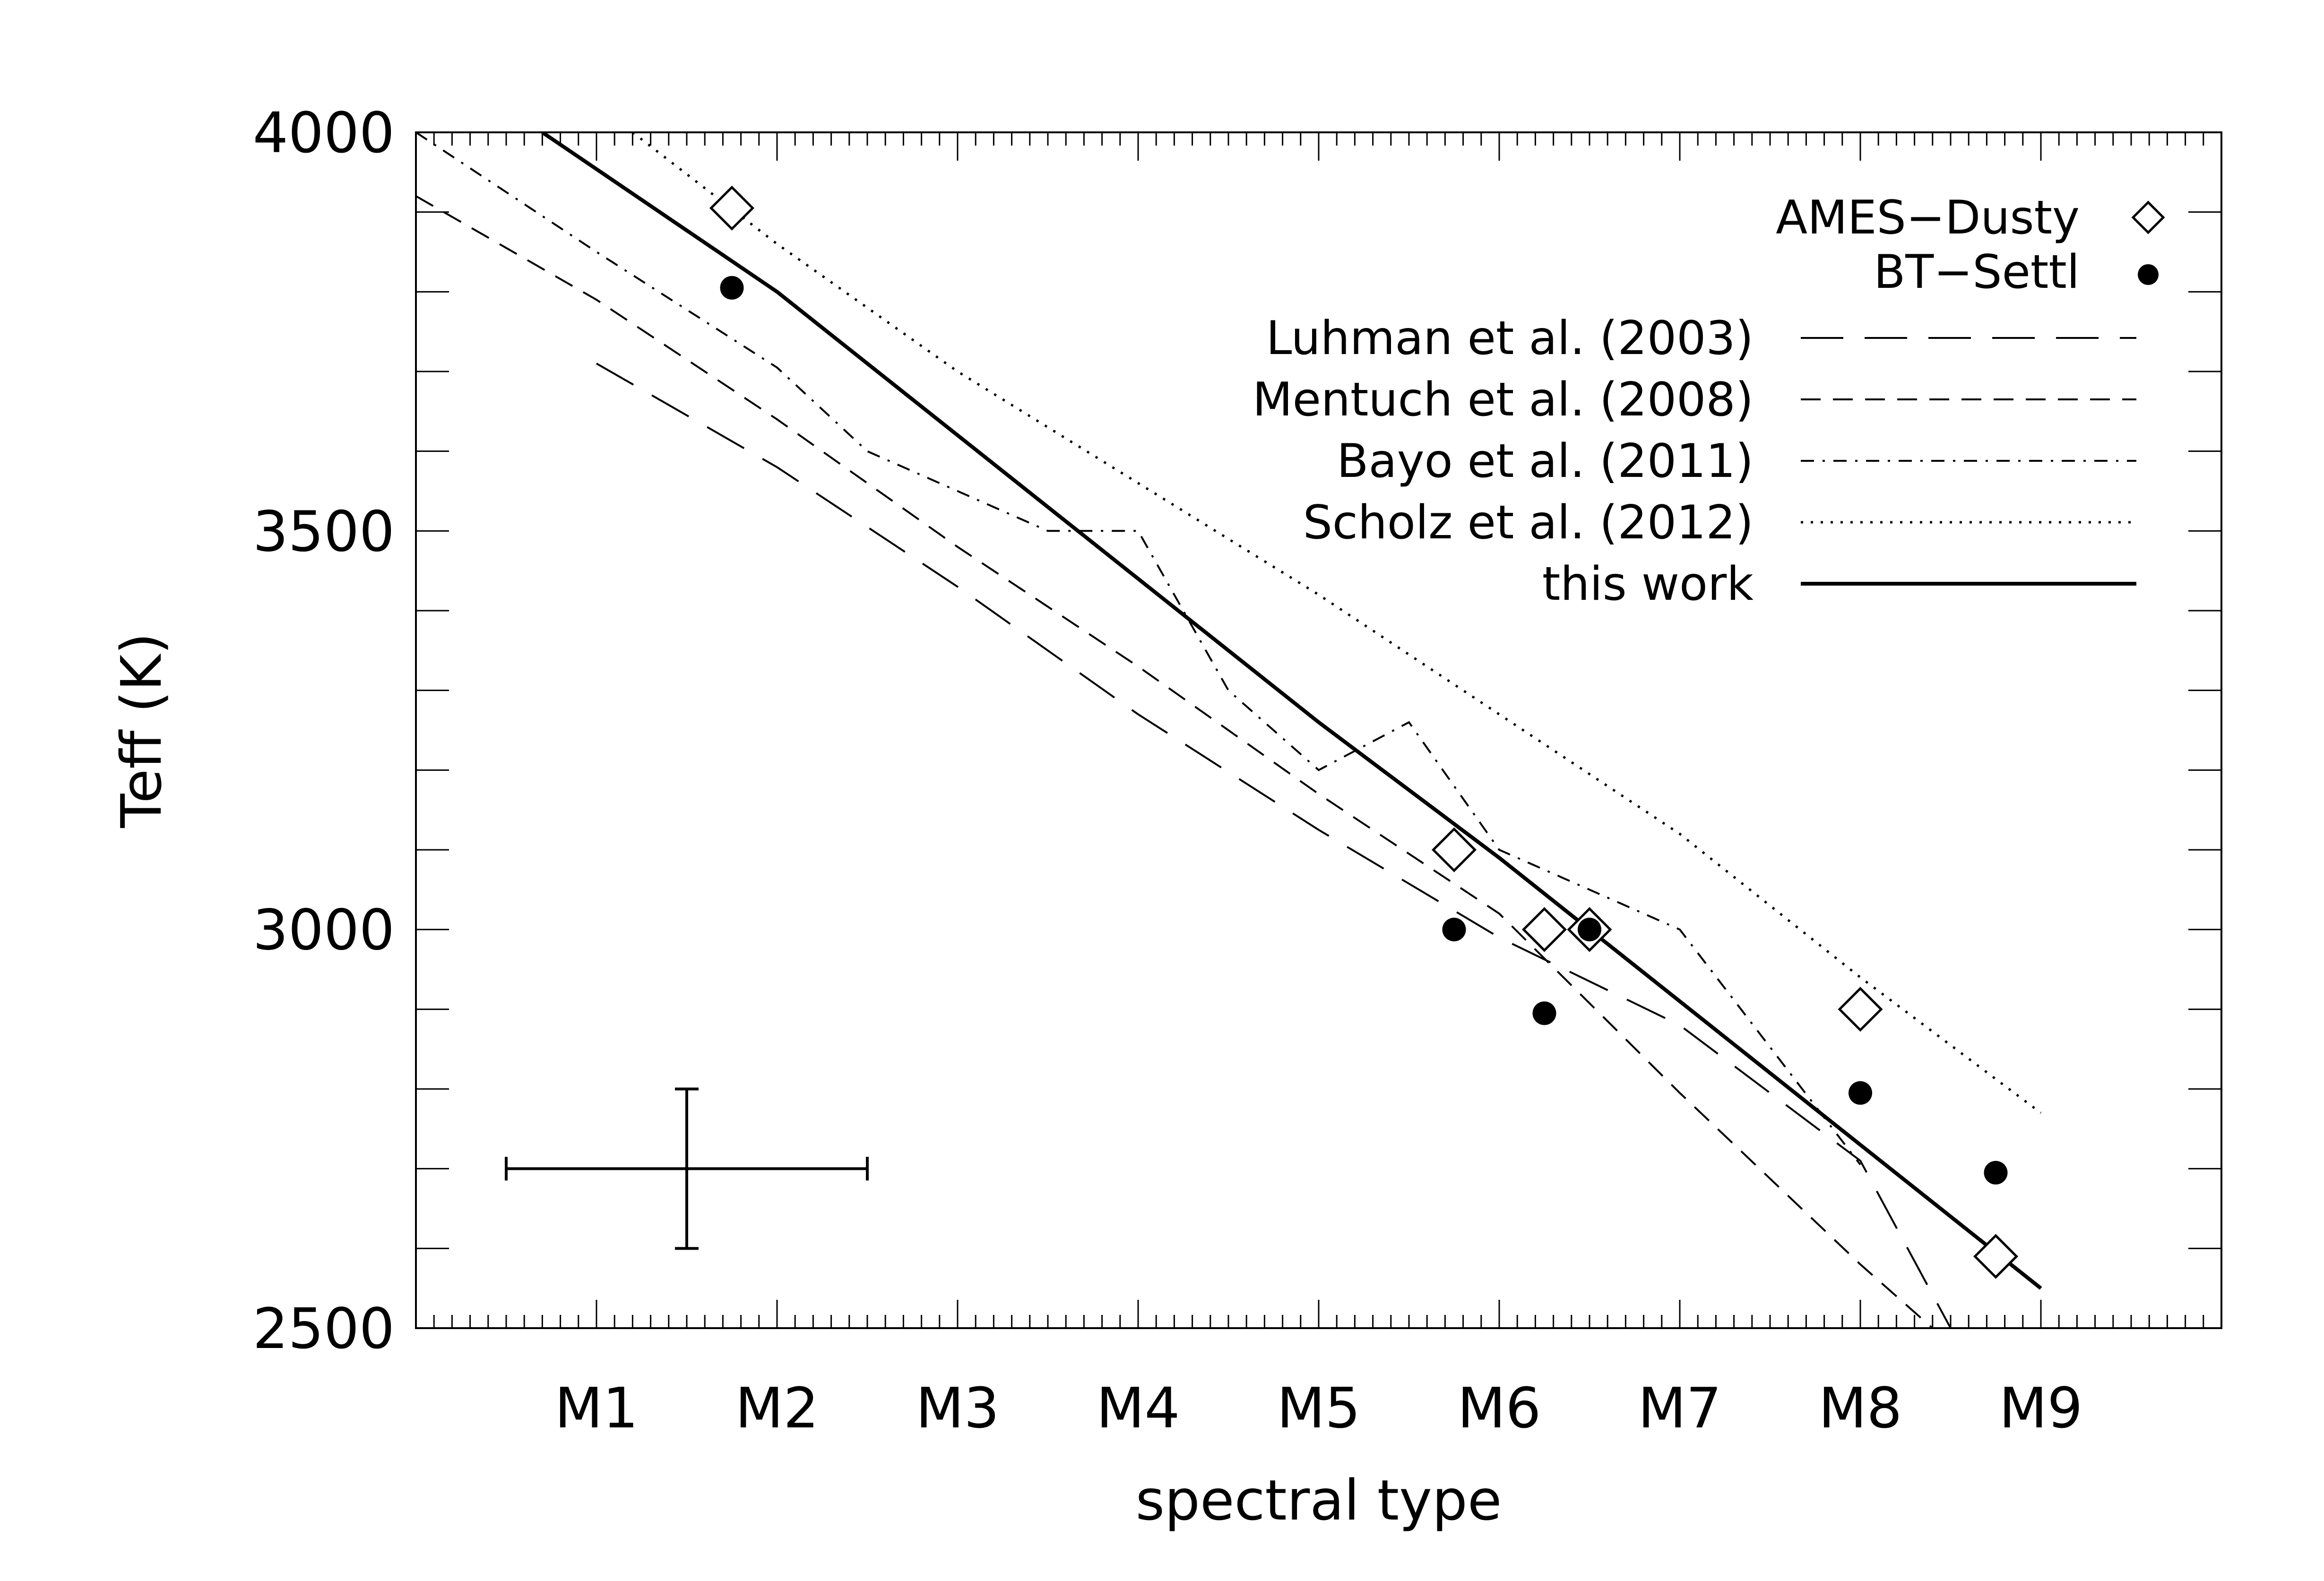 The image size is (2324, 1581). Describe the element at coordinates (1510, 338) in the screenshot. I see `legend-label-luhman-et-al-2003: Luhman et al. (2003)` at that location.